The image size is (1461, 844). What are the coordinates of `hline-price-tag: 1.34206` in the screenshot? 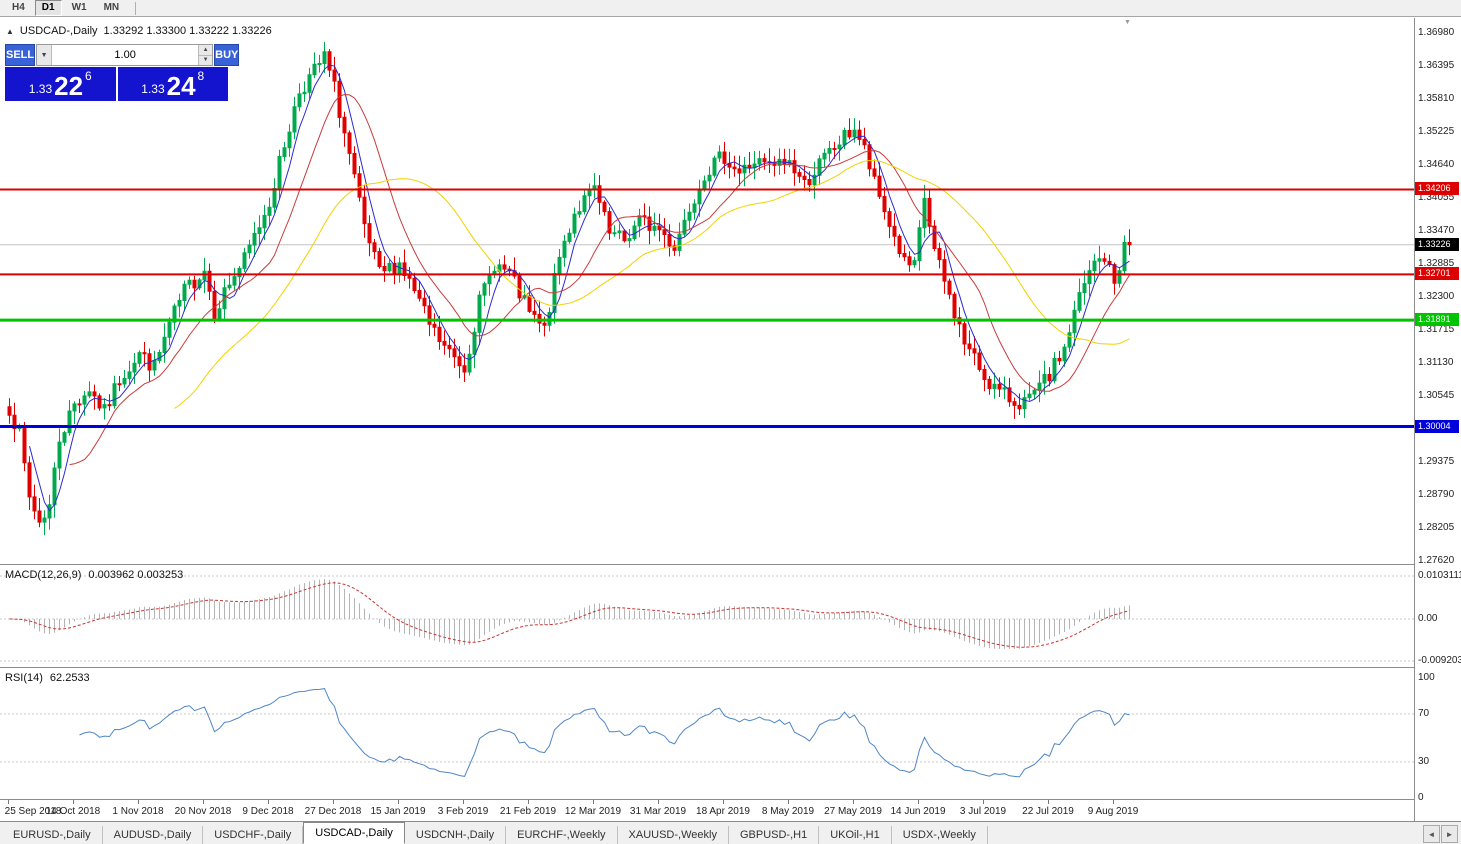 It's located at (1437, 189).